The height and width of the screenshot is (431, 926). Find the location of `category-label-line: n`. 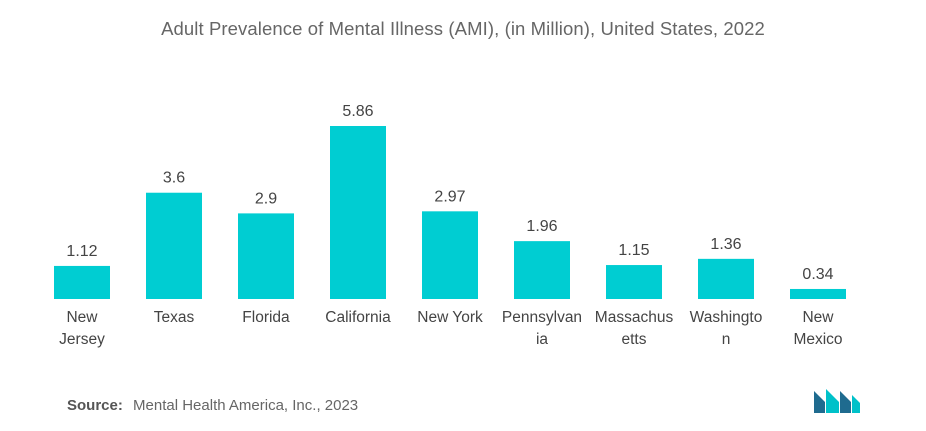

category-label-line: n is located at coordinates (726, 339).